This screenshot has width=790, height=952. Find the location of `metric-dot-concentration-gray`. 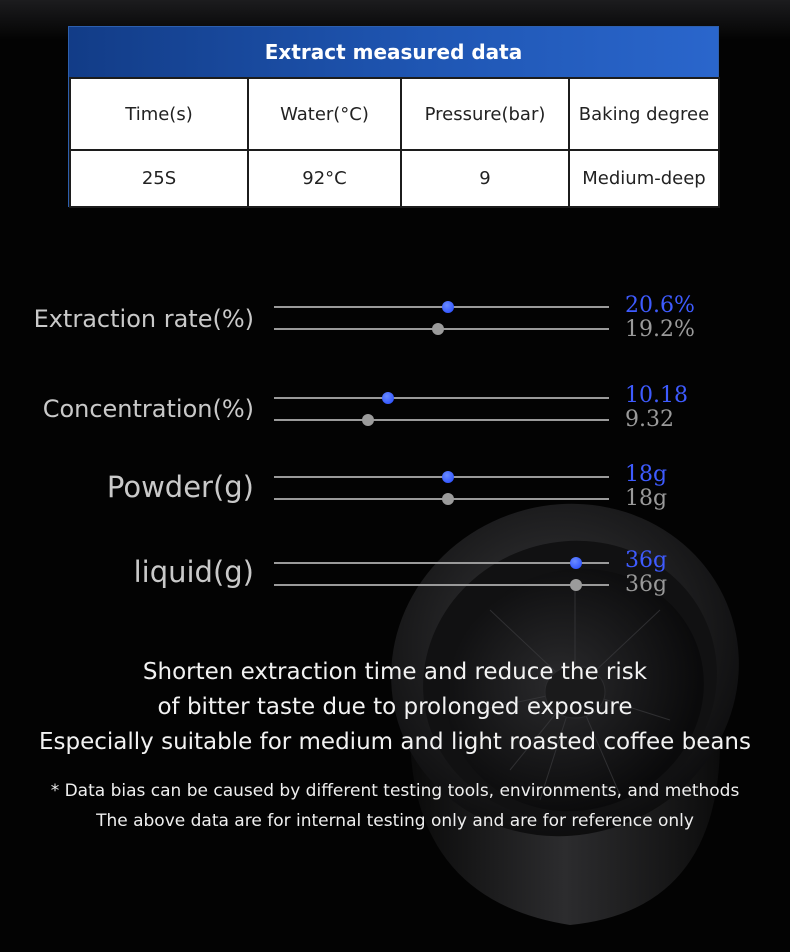

metric-dot-concentration-gray is located at coordinates (367, 420).